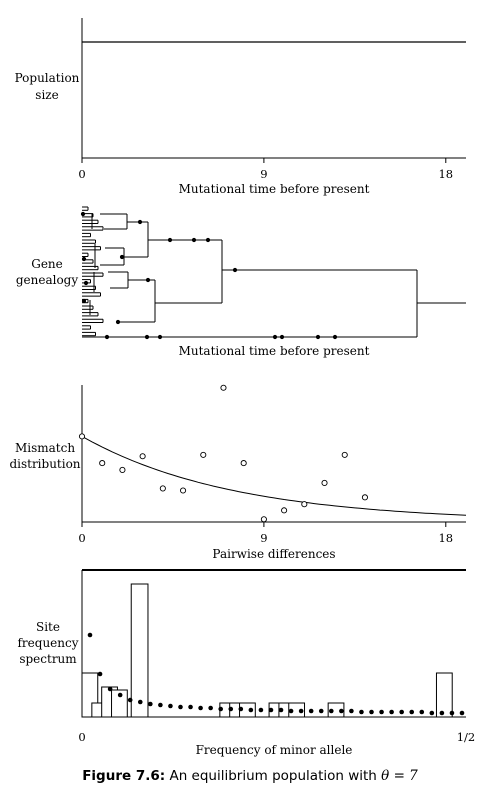  What do you see at coordinates (274, 189) in the screenshot?
I see `population-xlabel: Mutational time before present` at bounding box center [274, 189].